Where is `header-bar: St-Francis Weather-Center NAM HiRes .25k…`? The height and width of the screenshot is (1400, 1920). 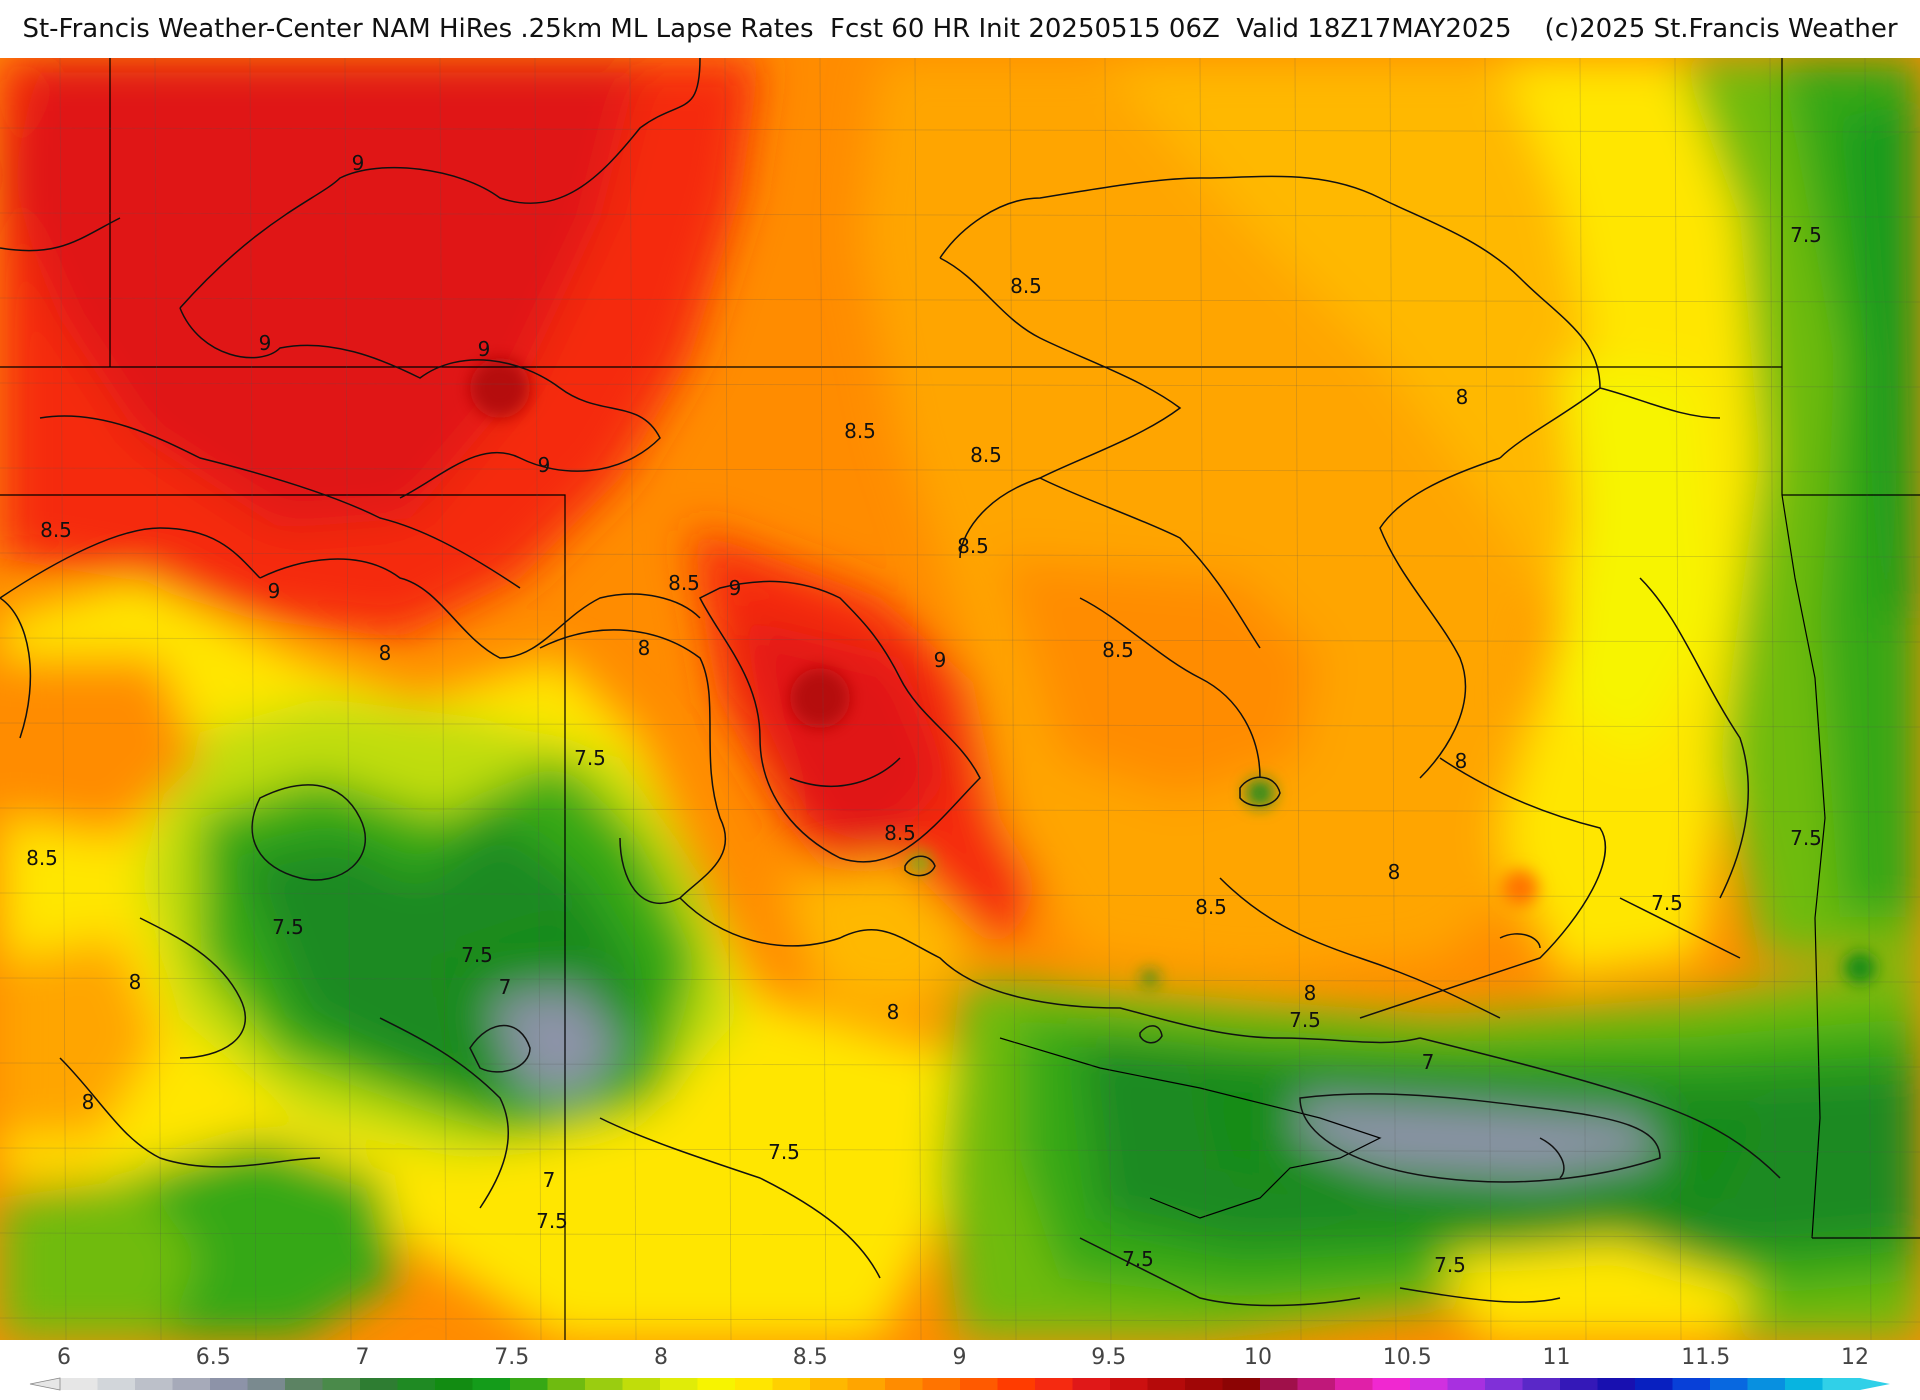 header-bar: St-Francis Weather-Center NAM HiRes .25k… is located at coordinates (960, 29).